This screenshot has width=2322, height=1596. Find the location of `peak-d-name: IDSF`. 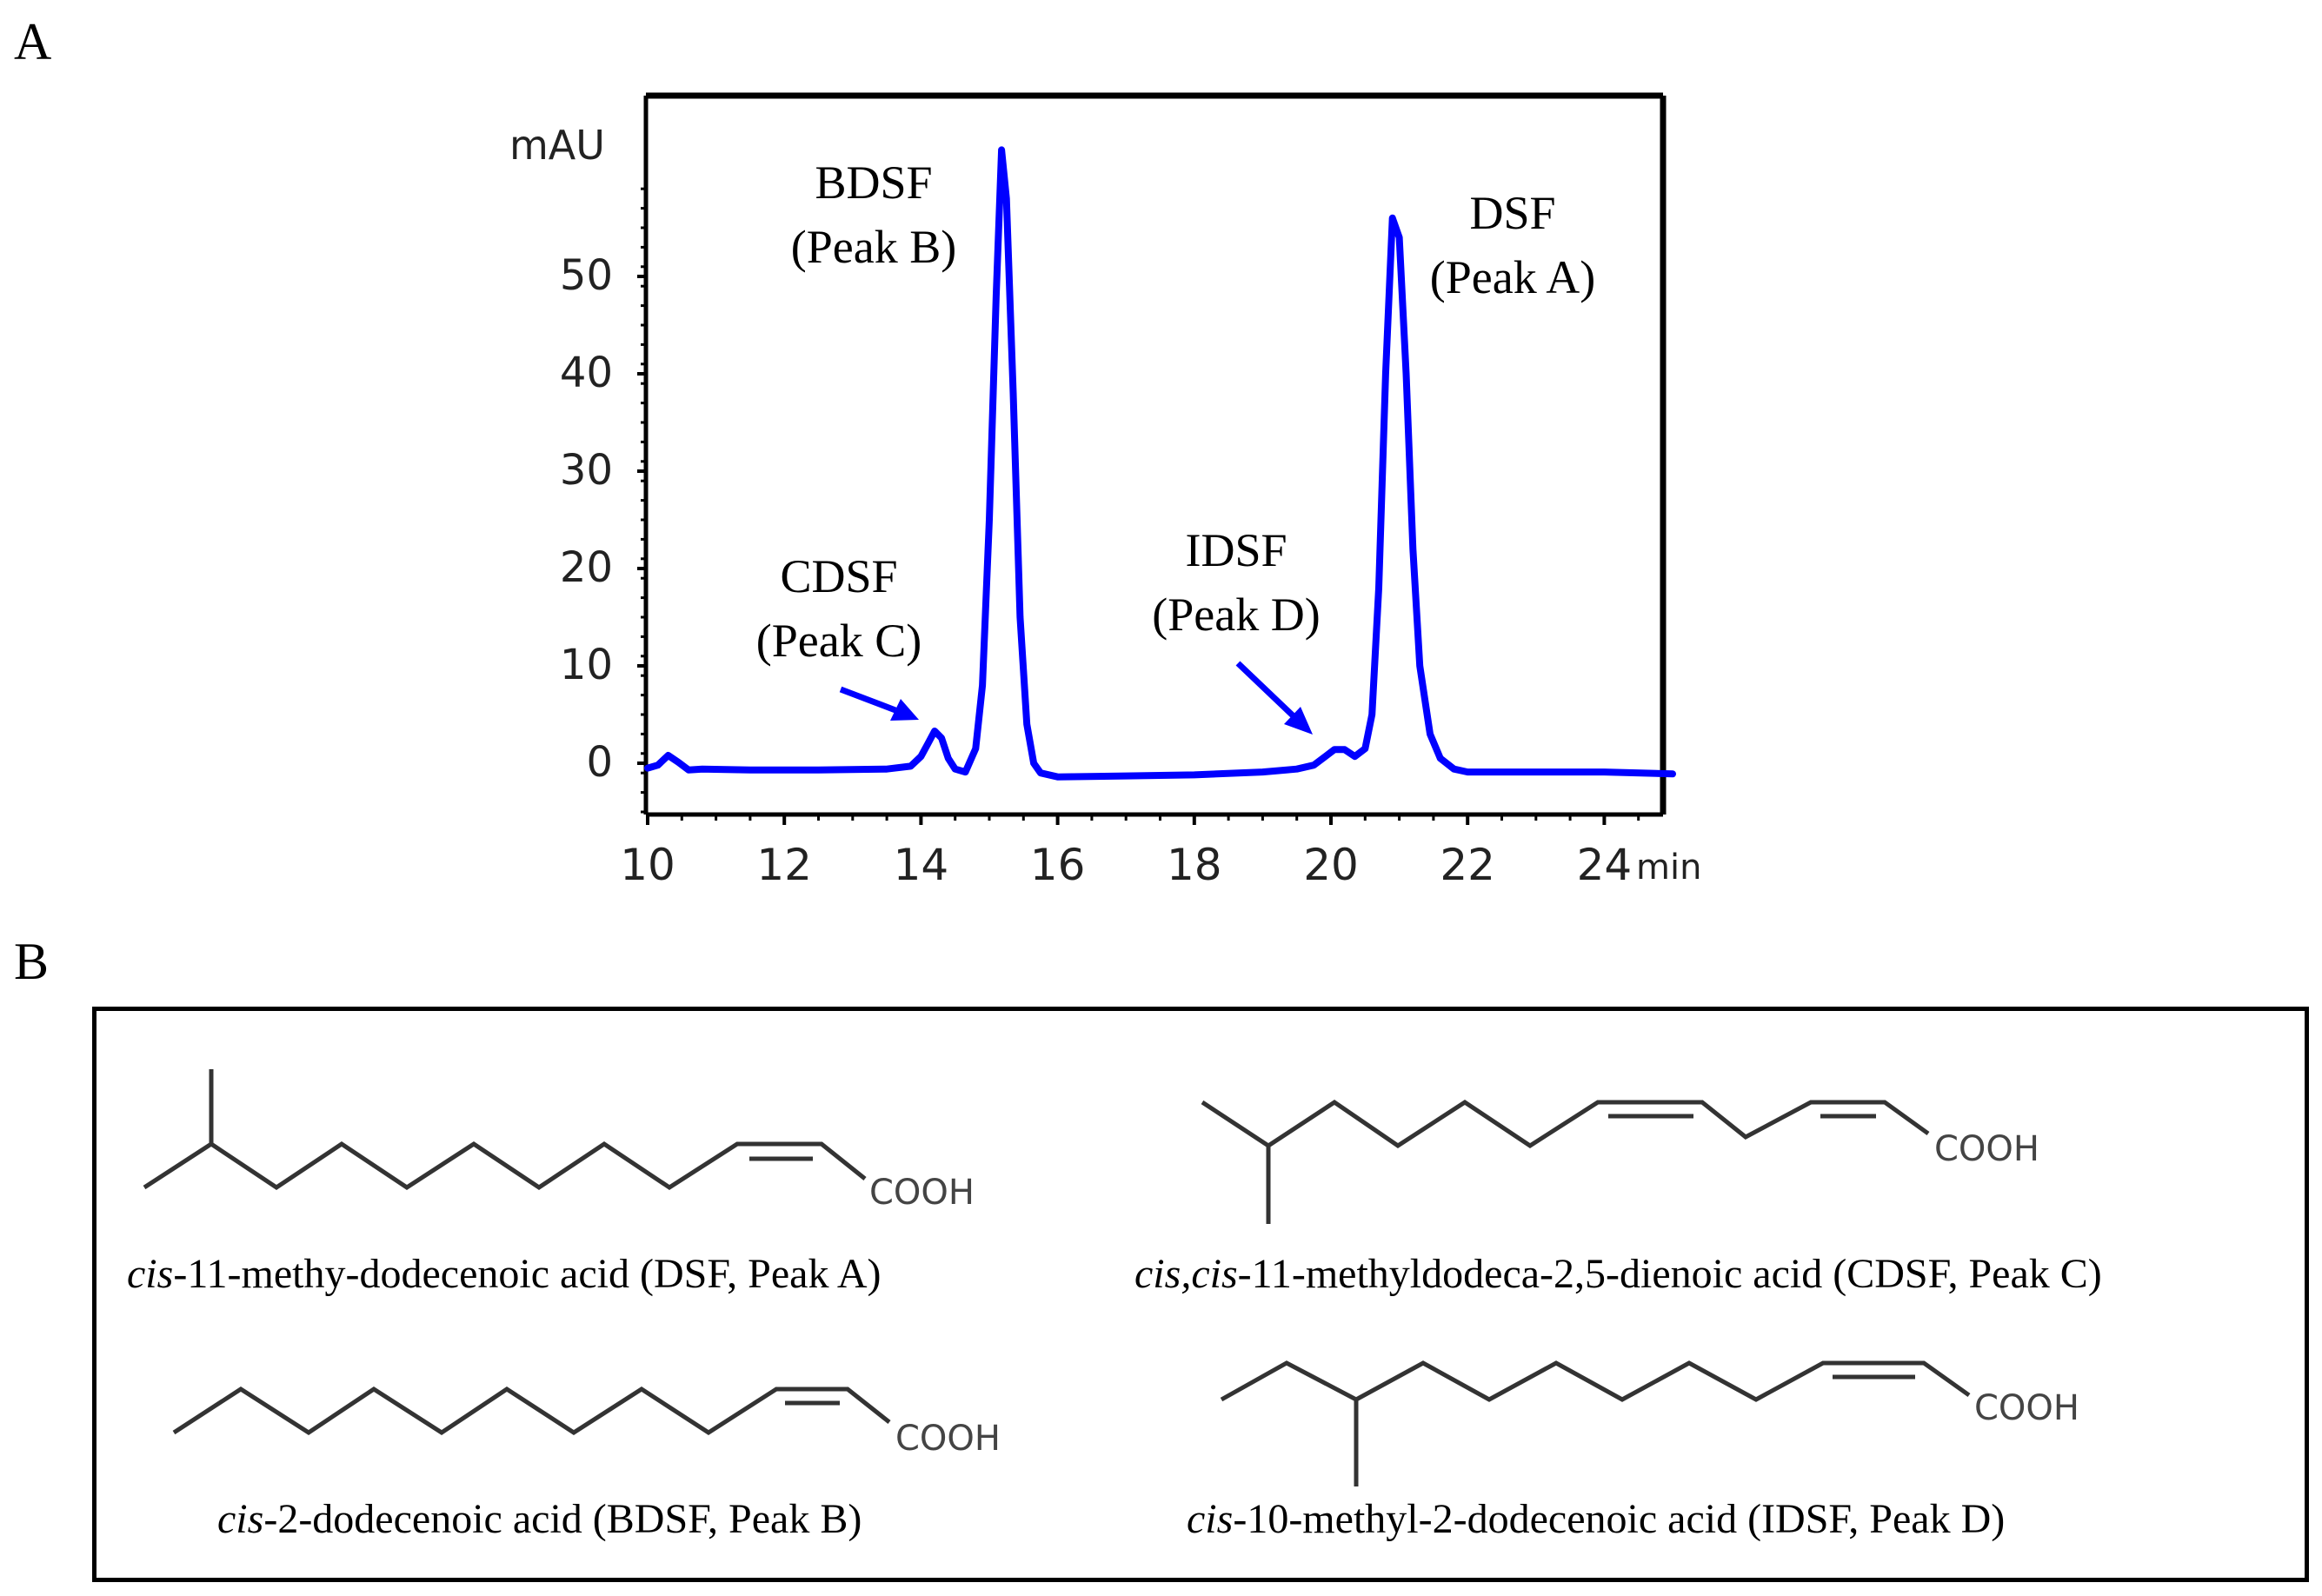

peak-d-name: IDSF is located at coordinates (1236, 550).